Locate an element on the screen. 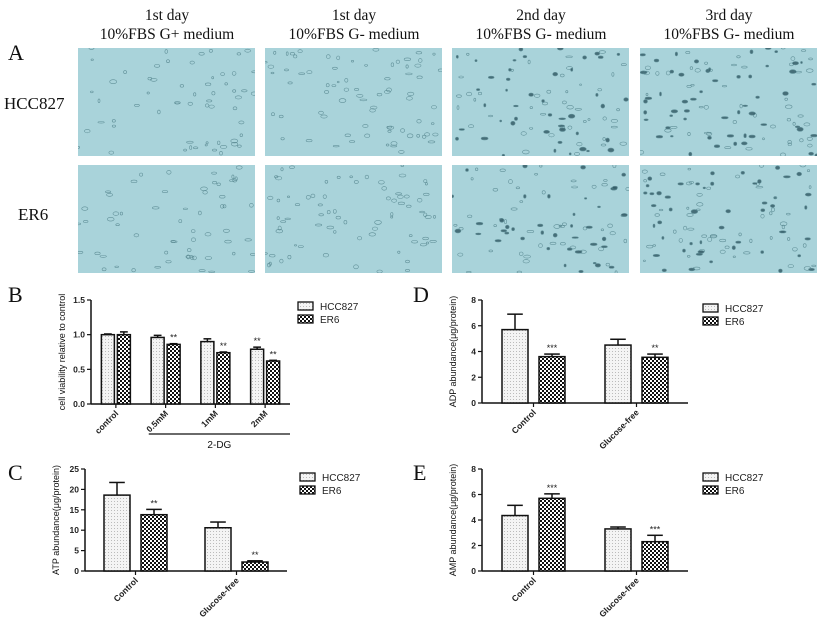 This screenshot has height=622, width=824. column-title: 3rd day 10%FBS G- medium is located at coordinates (729, 25).